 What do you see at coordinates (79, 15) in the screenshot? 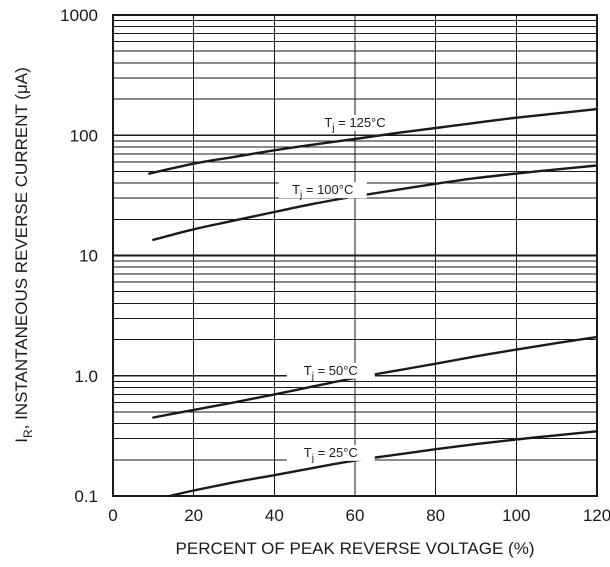
I see `y-tick-label: 1000` at bounding box center [79, 15].